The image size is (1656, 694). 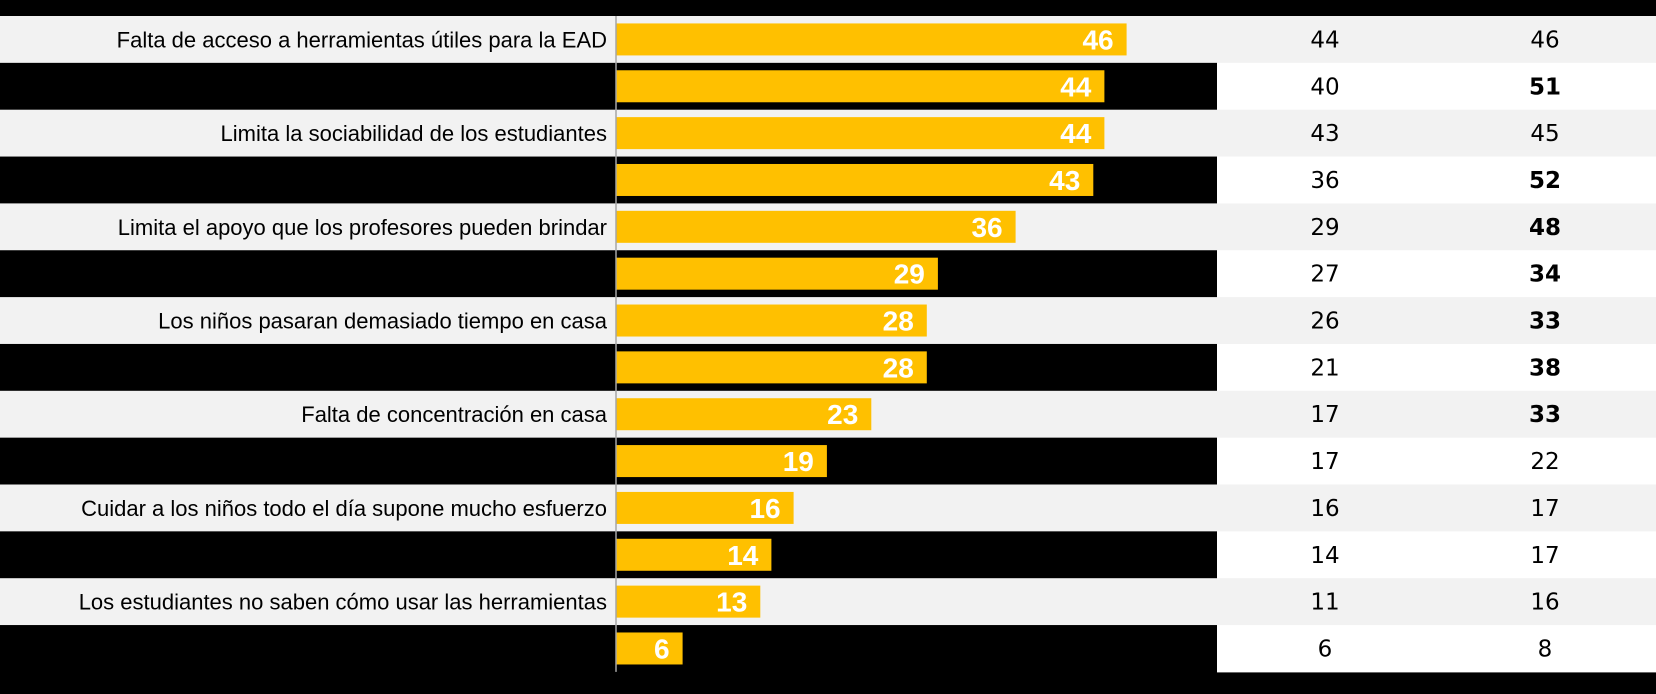 What do you see at coordinates (1545, 368) in the screenshot?
I see `column-2-value: 38` at bounding box center [1545, 368].